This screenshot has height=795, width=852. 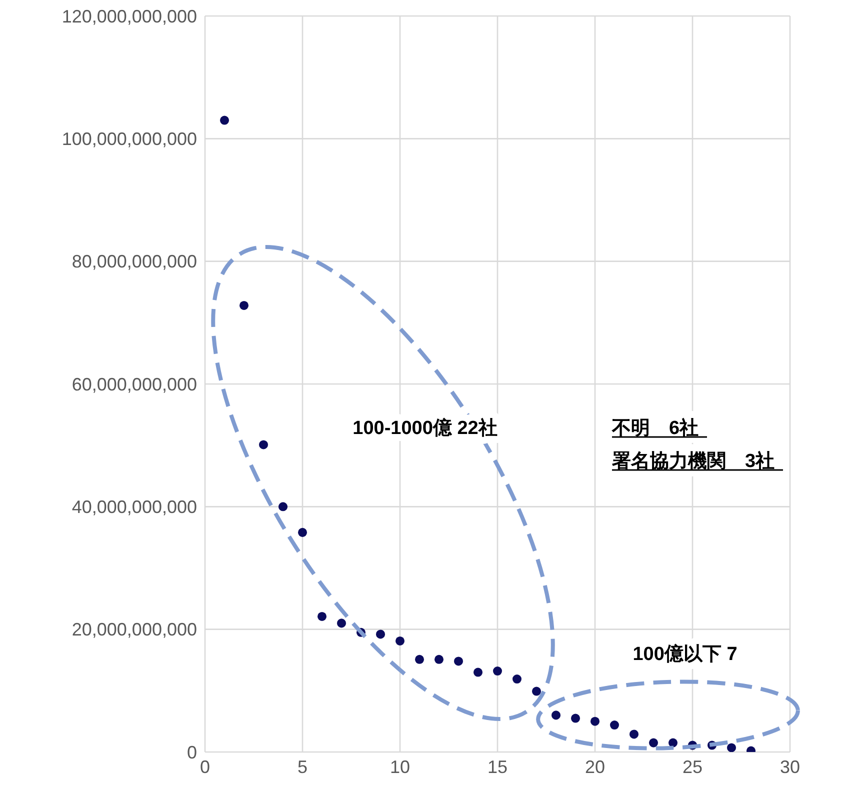 What do you see at coordinates (790, 766) in the screenshot?
I see `x-tick-label: 30` at bounding box center [790, 766].